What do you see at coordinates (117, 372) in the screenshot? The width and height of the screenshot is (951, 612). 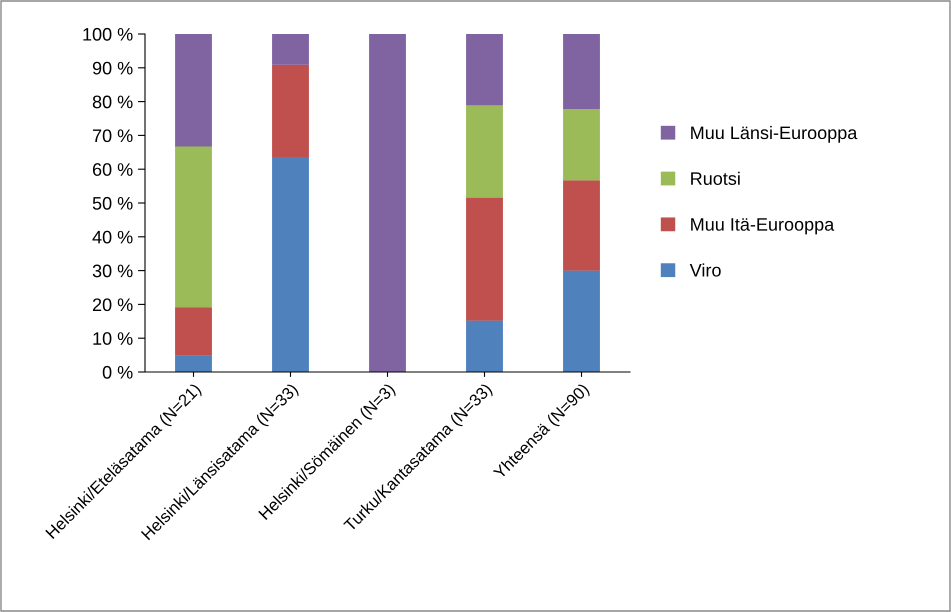 I see `y-tick-label: 0 %` at bounding box center [117, 372].